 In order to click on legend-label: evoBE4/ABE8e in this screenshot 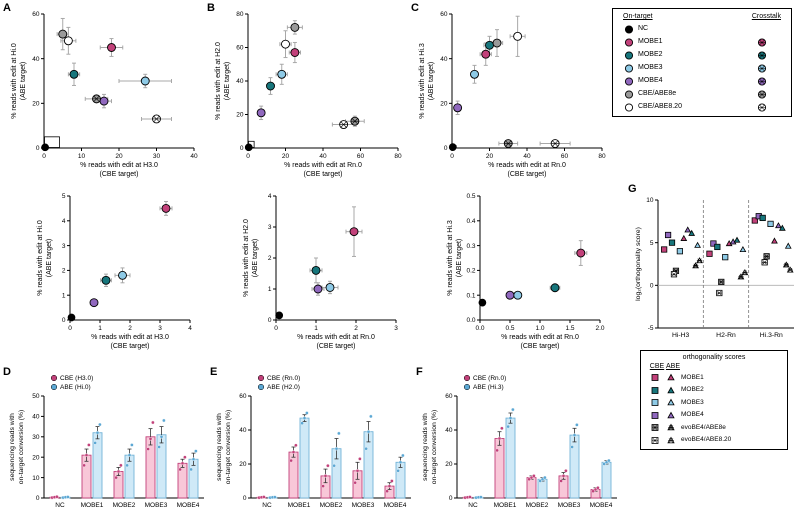, I will do `click(703, 427)`.